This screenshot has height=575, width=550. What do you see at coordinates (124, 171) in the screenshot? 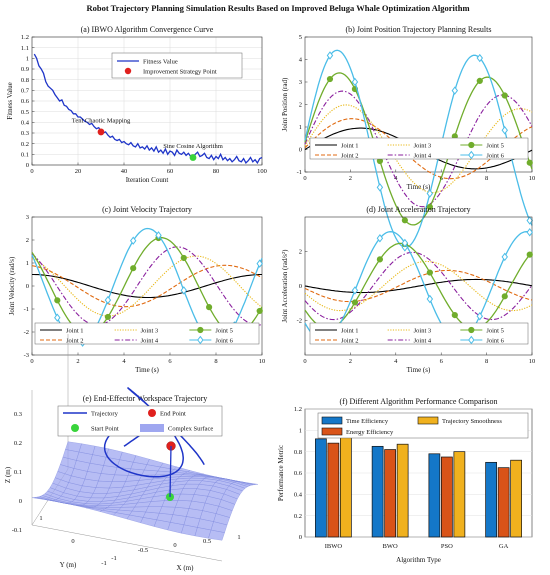
I see `x-tick-label: 40` at bounding box center [124, 171].